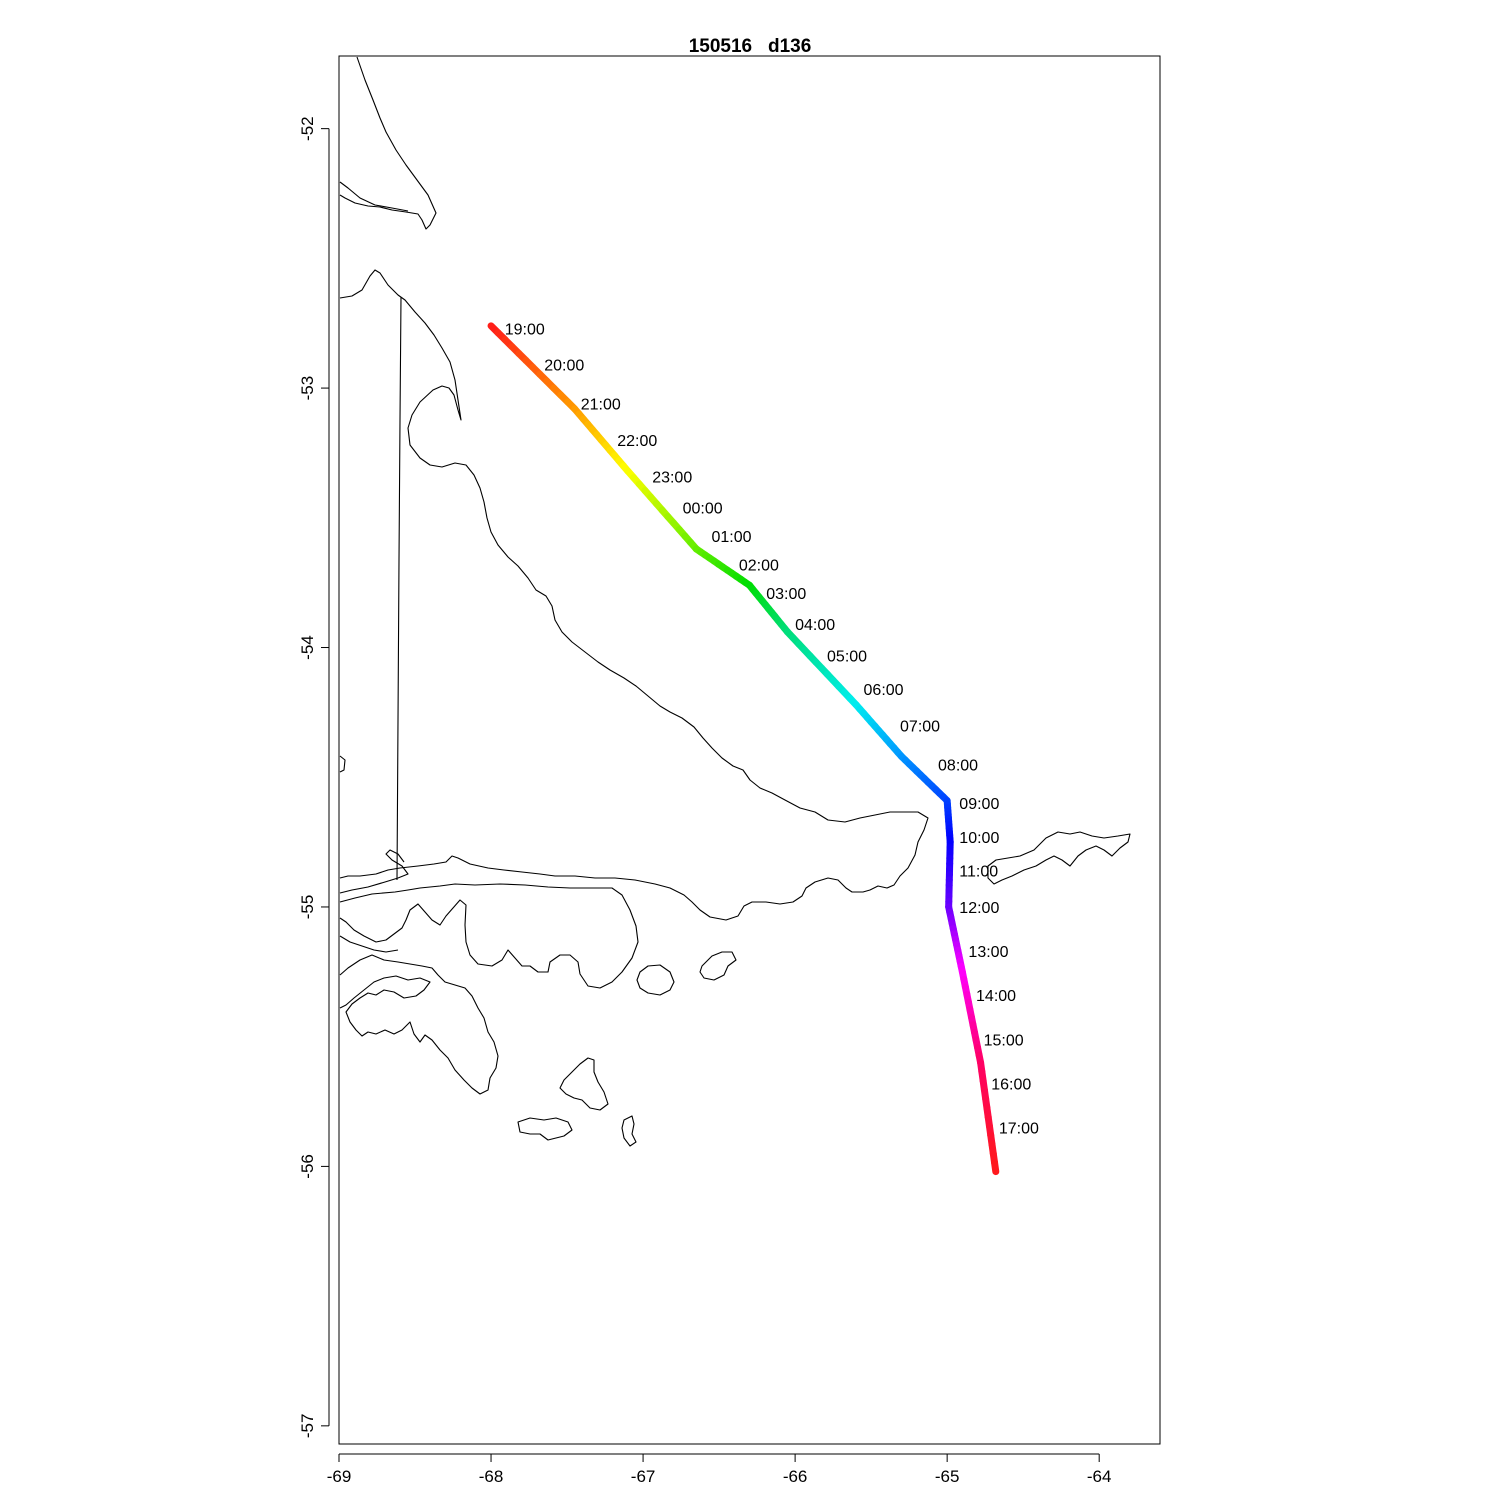  I want to click on time-label: 05:00, so click(847, 656).